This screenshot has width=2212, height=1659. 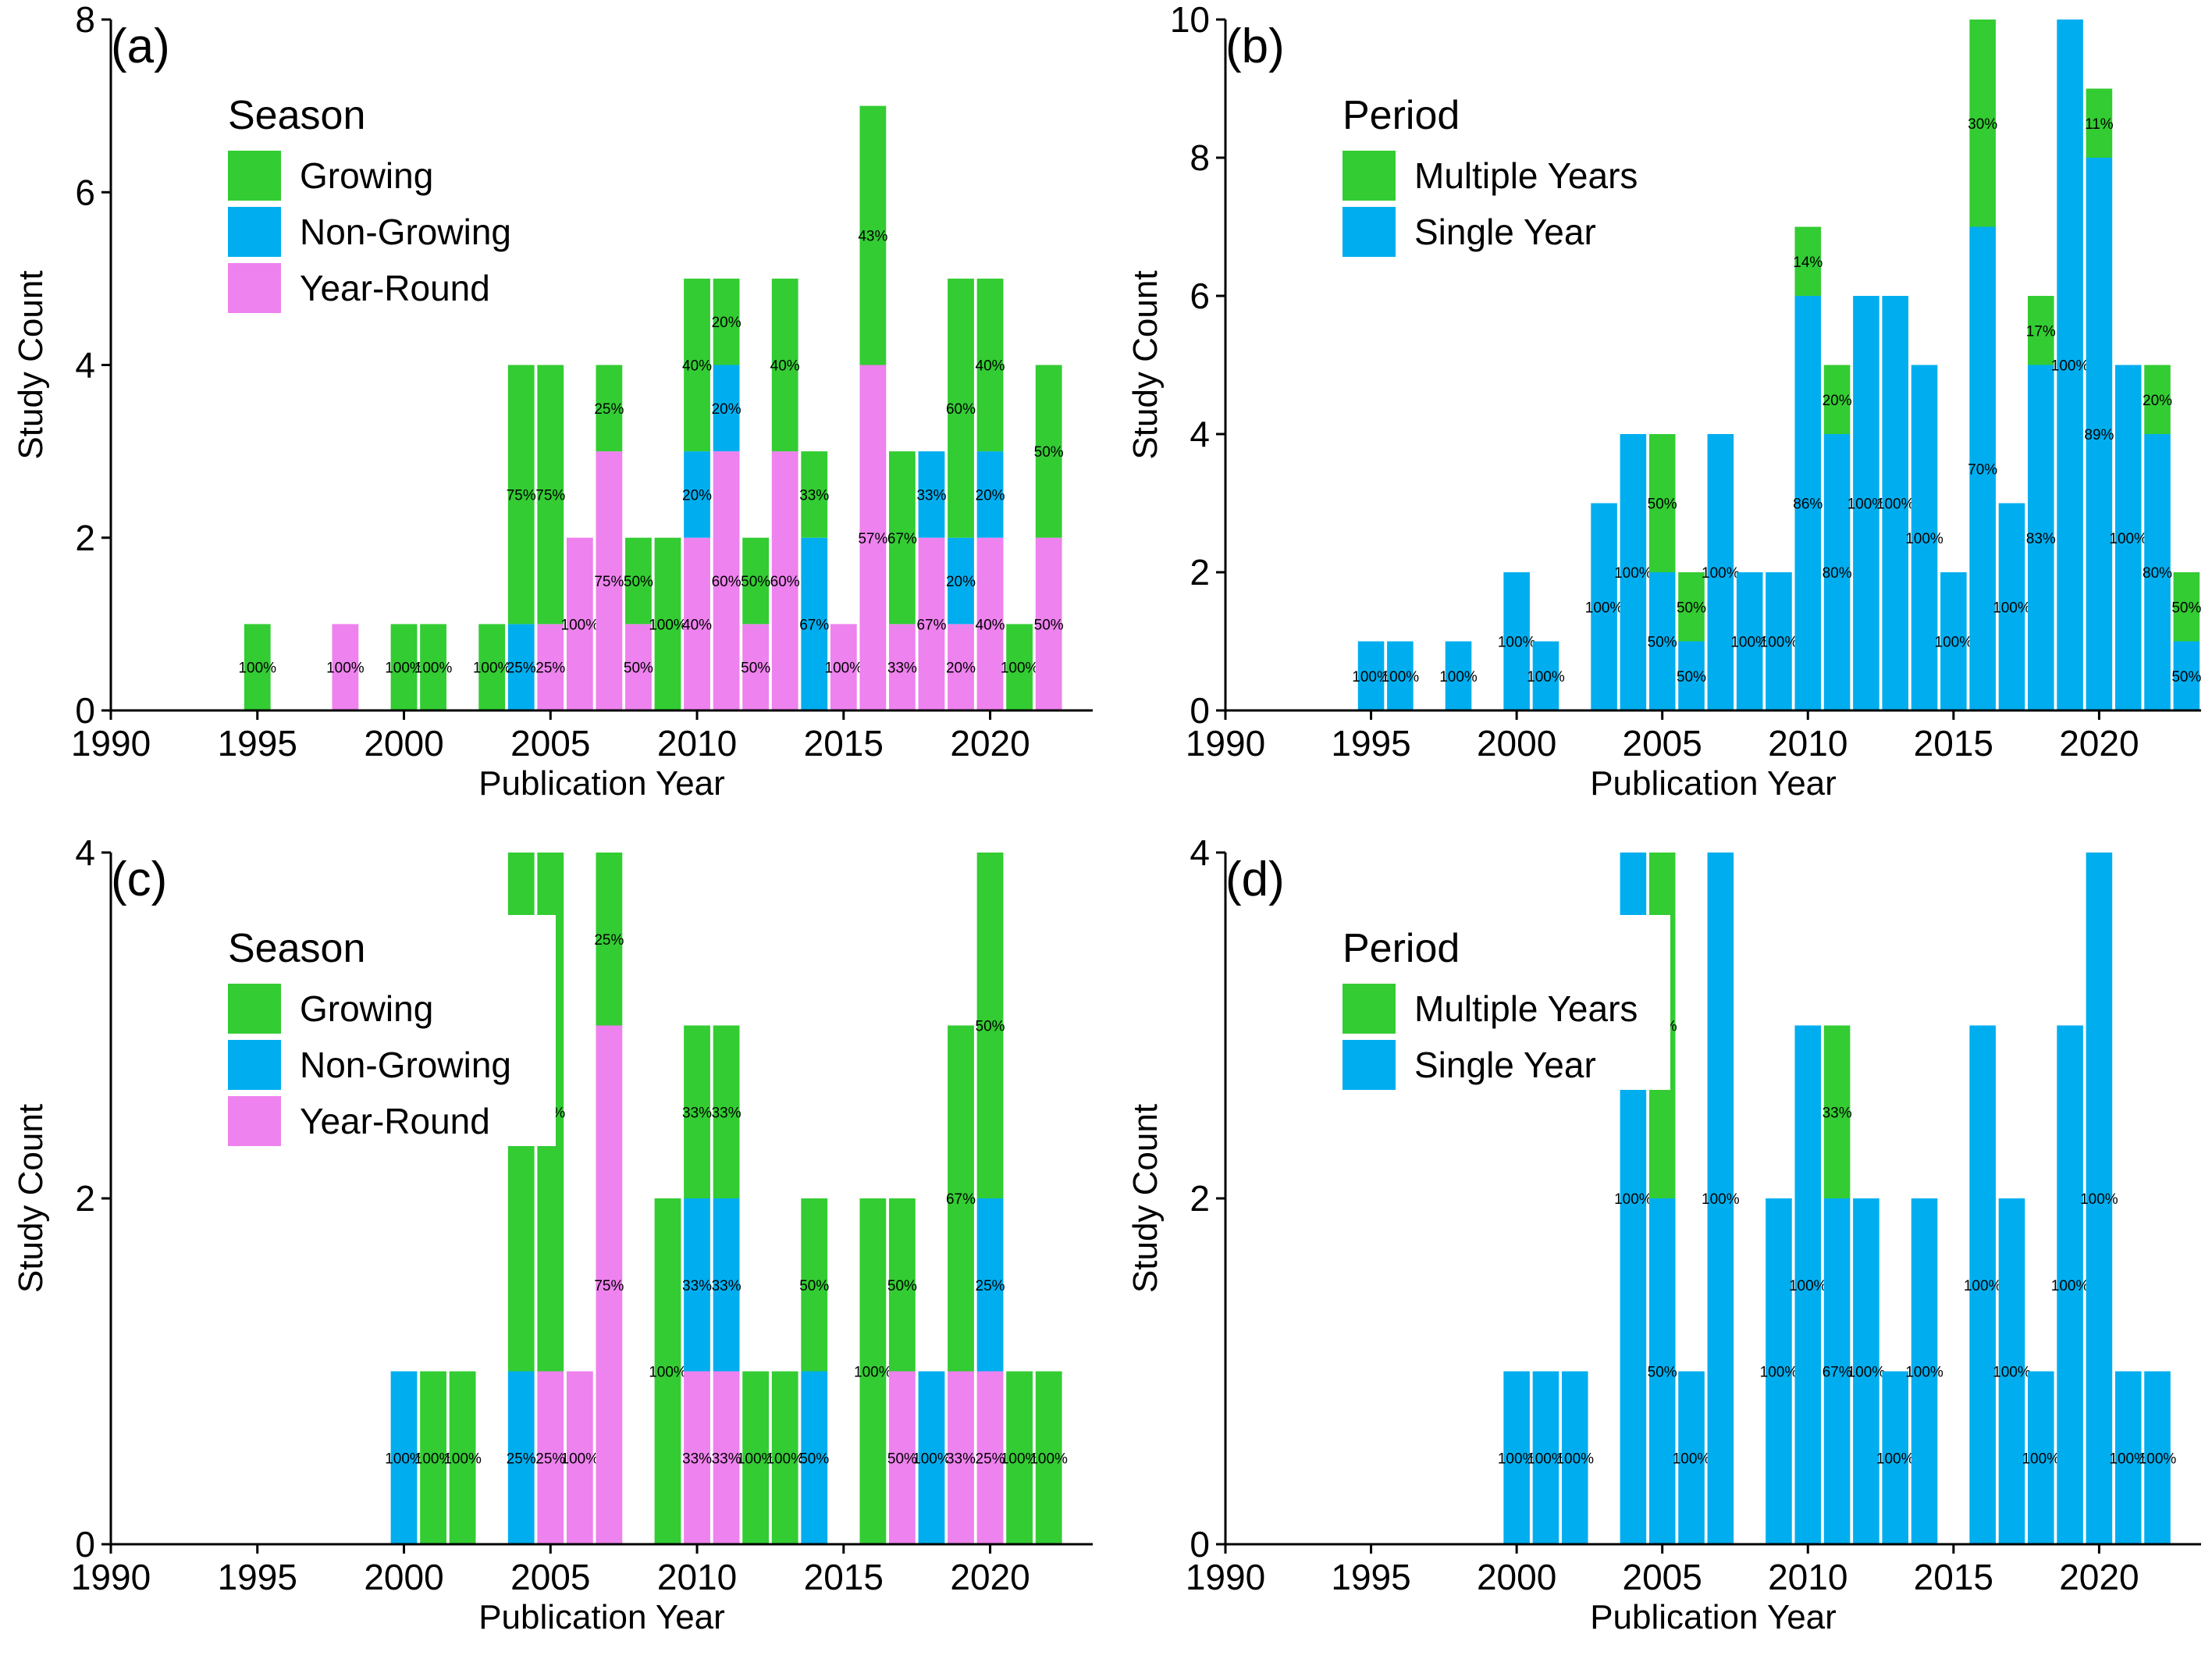 I want to click on bar-b-2003-single-year, so click(x=1604, y=606).